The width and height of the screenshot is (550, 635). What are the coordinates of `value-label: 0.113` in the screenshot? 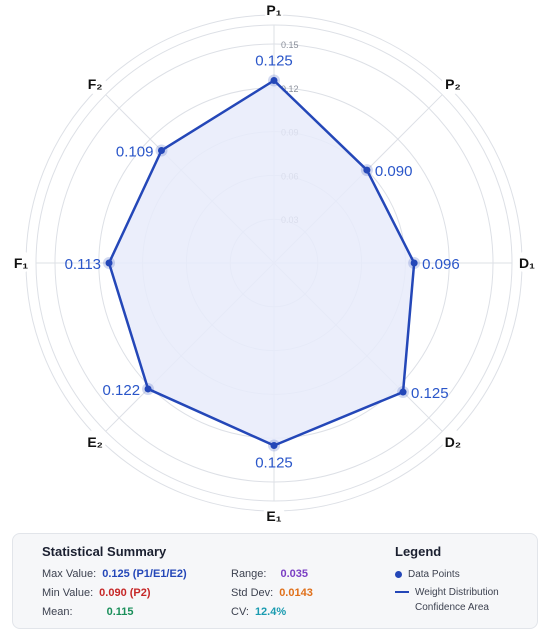 It's located at (83, 264).